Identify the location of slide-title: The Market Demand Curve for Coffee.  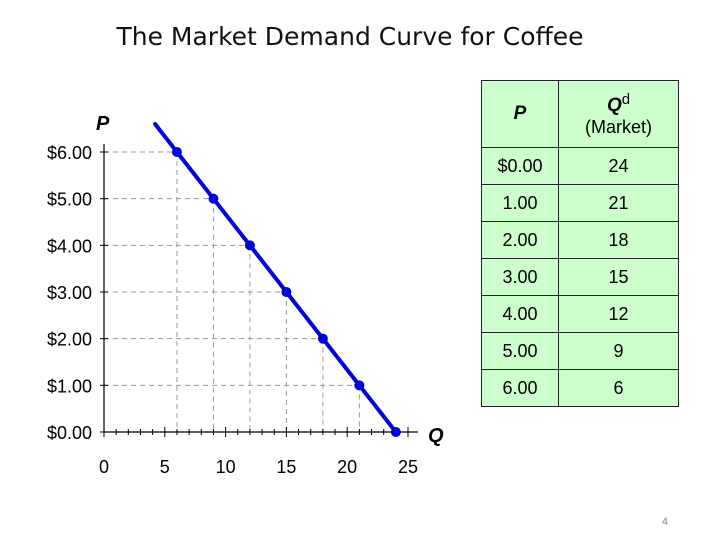
(350, 36).